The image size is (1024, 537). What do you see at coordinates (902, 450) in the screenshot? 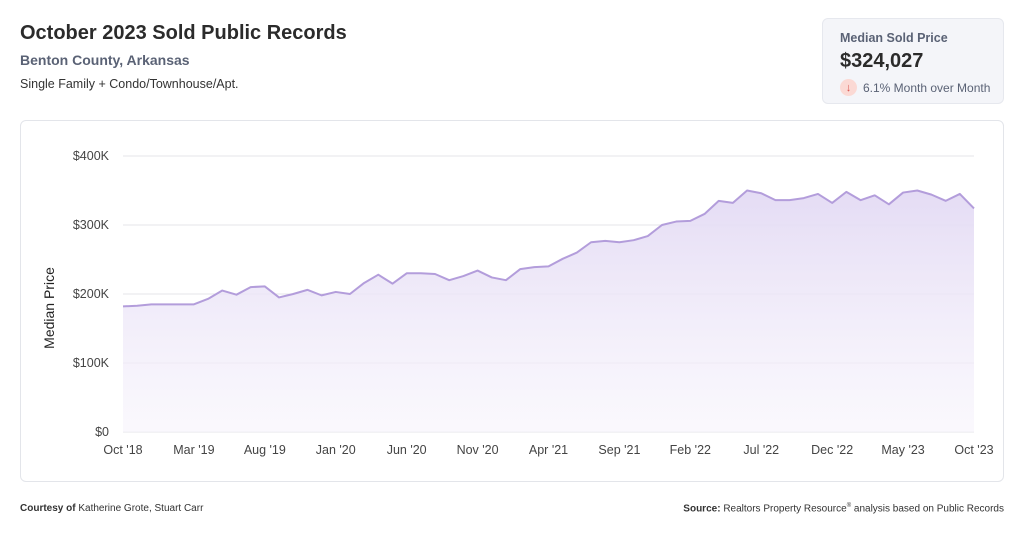
I see `x-tick-label: May '23` at bounding box center [902, 450].